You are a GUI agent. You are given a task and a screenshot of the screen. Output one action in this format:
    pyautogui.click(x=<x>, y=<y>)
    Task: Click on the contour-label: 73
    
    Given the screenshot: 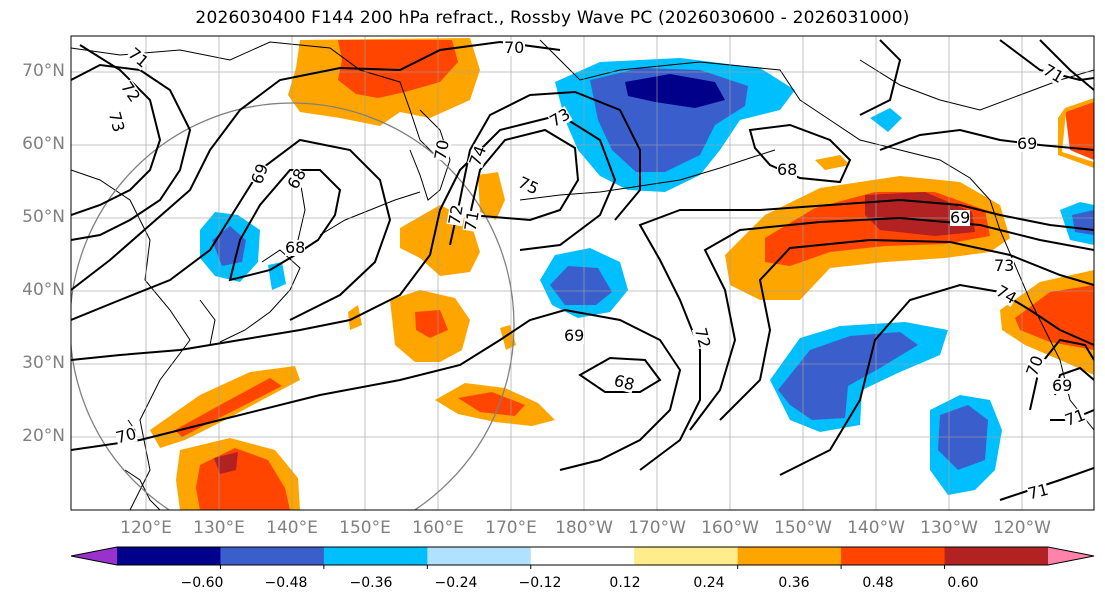 What is the action you would take?
    pyautogui.click(x=1004, y=265)
    